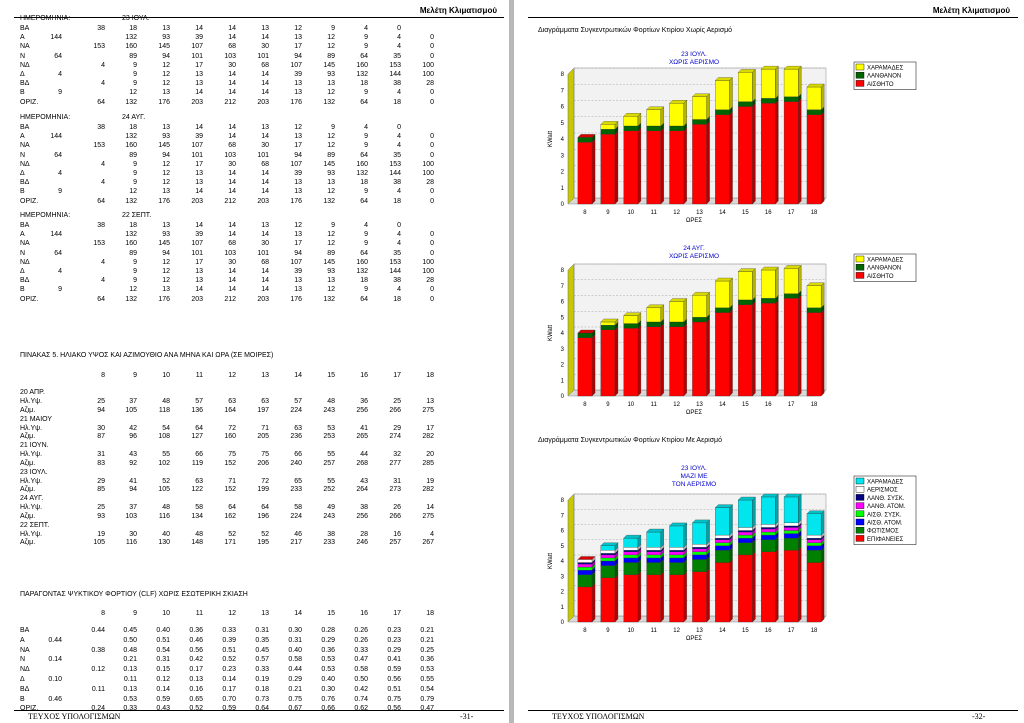 This screenshot has width=1024, height=723. I want to click on row-label: ΝΑ, so click(25, 47).